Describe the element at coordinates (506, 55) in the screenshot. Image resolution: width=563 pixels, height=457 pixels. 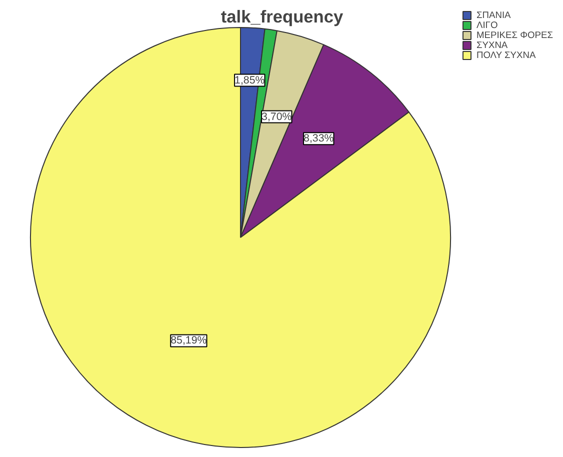
I see `legend-label: ΠΟΛΥ ΣΥΧΝΑ` at that location.